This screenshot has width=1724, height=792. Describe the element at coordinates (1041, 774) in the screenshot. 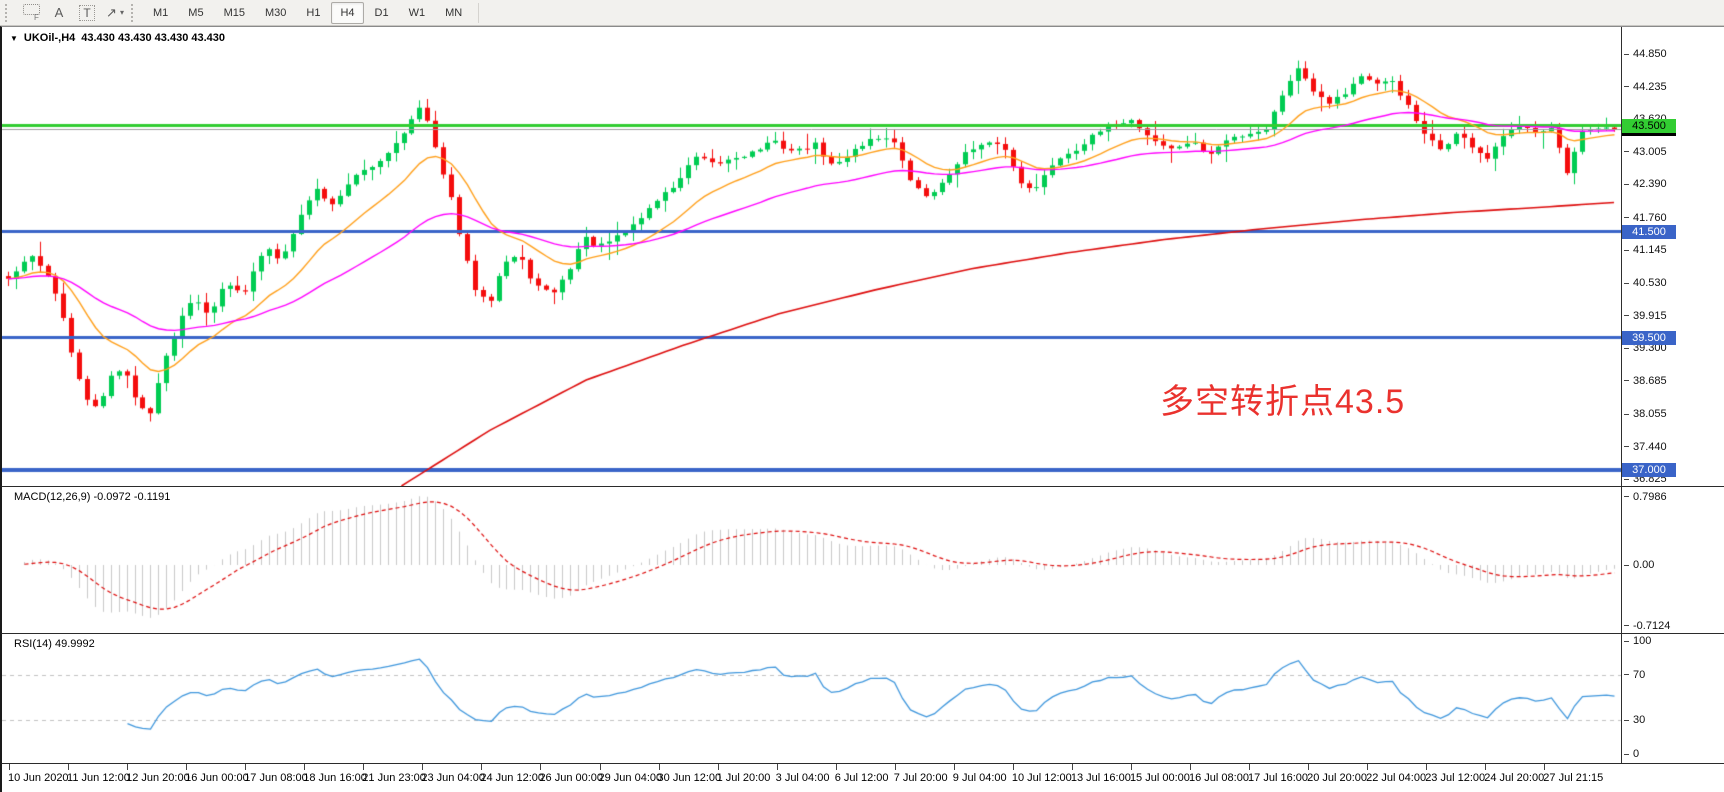

I see `time-label: 10 Jul 12:00` at that location.